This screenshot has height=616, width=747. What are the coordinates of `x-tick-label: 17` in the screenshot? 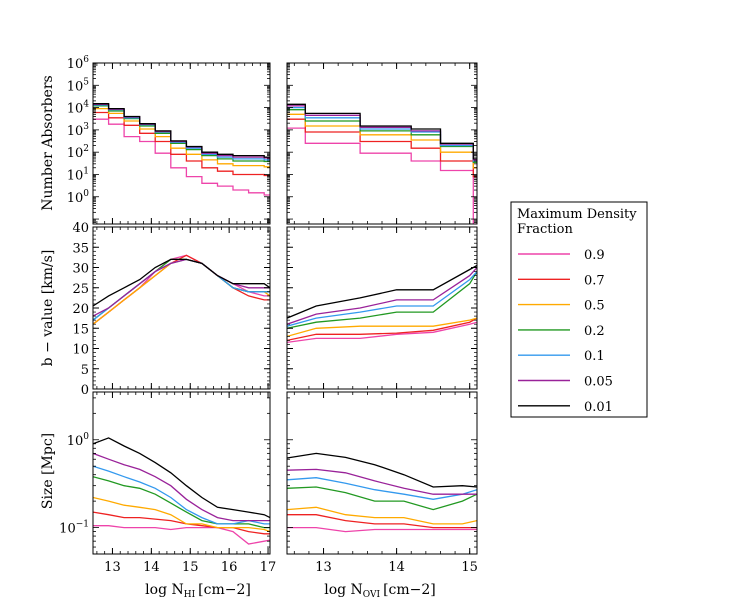 It's located at (268, 567).